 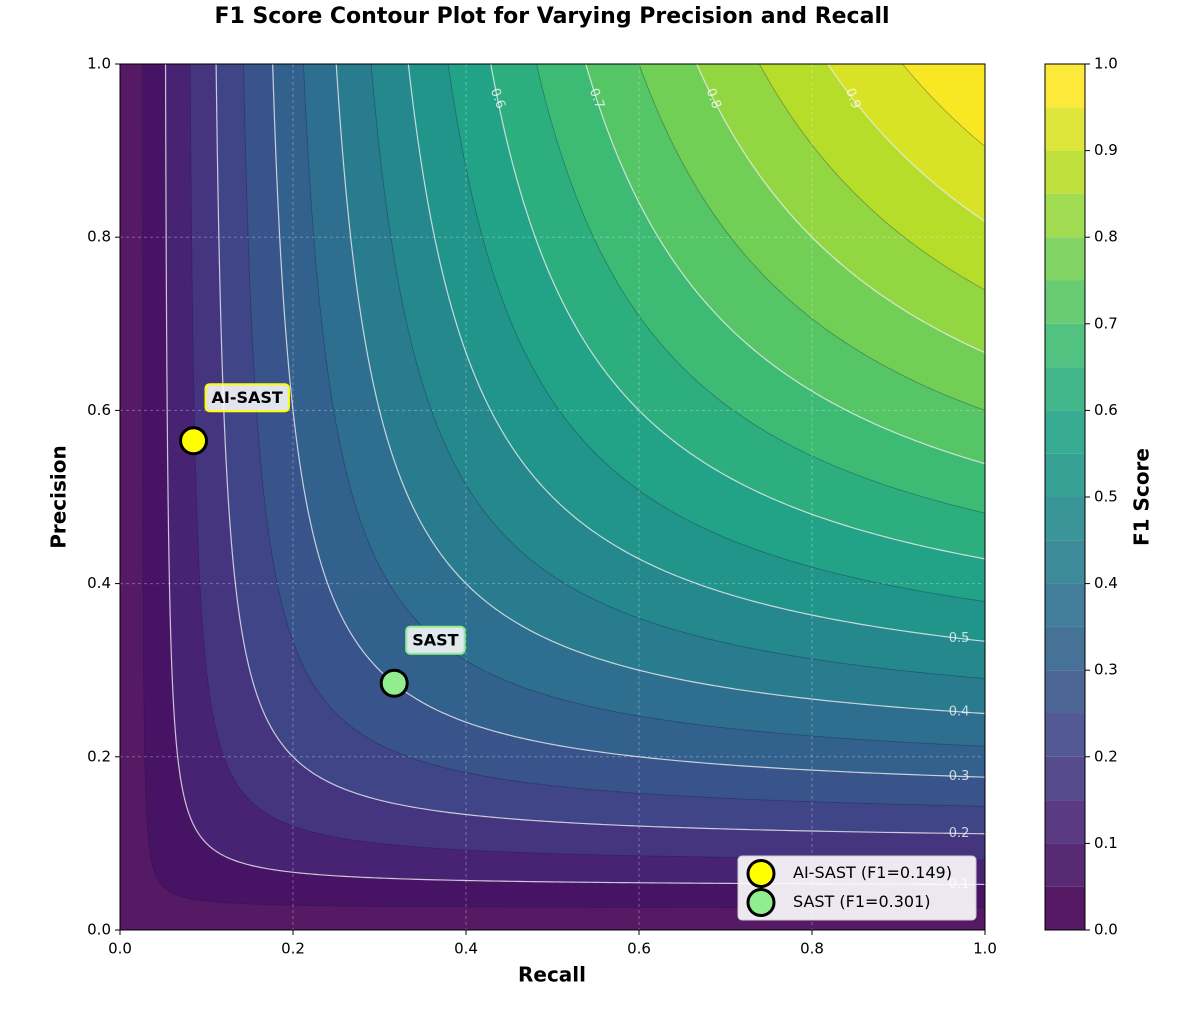 What do you see at coordinates (1106, 497) in the screenshot?
I see `colorbar-tick-label: 0.5` at bounding box center [1106, 497].